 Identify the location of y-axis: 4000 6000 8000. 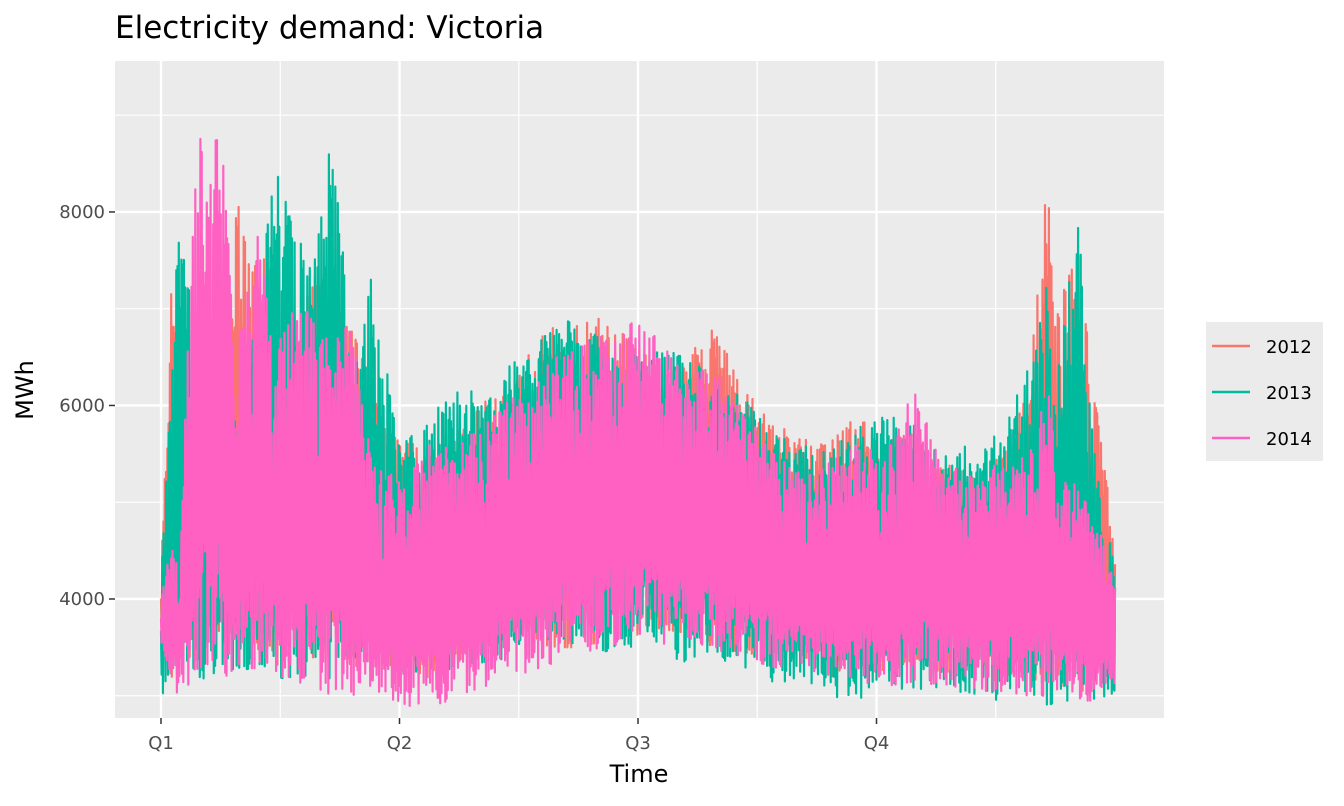
(87, 406).